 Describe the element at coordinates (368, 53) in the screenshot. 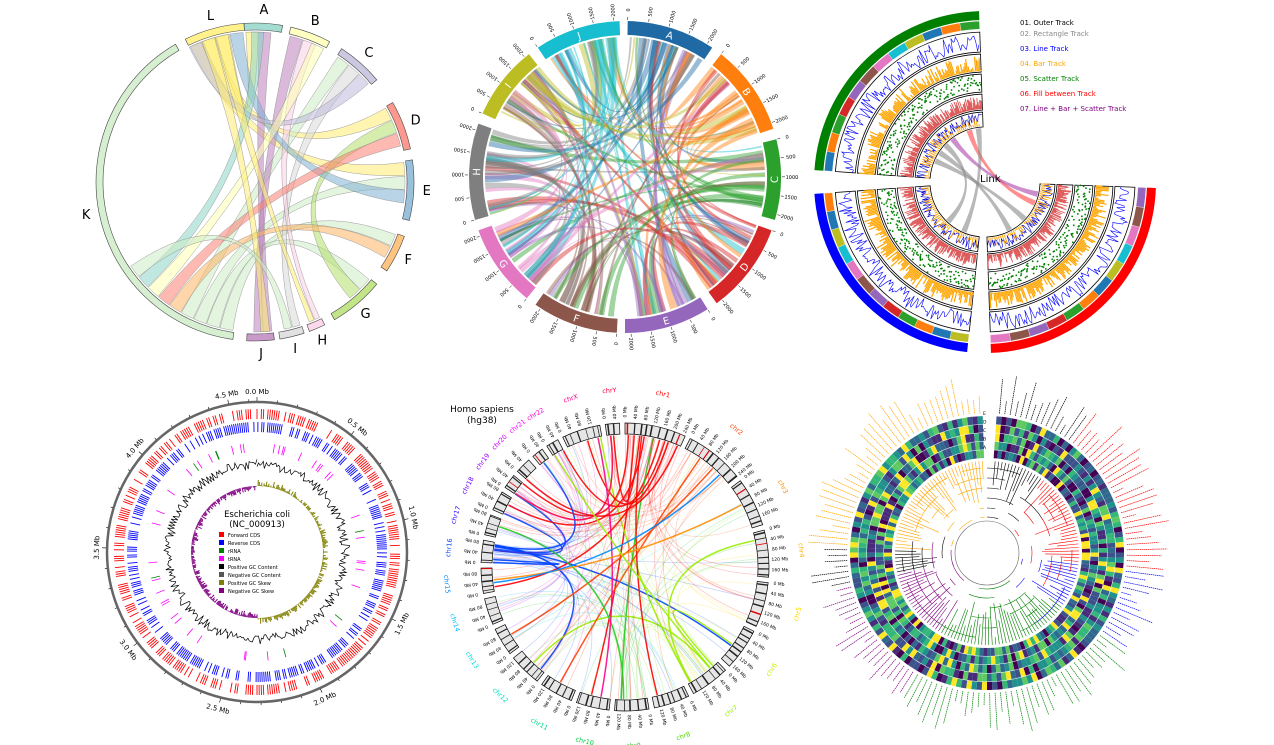

I see `sector-label: C` at that location.